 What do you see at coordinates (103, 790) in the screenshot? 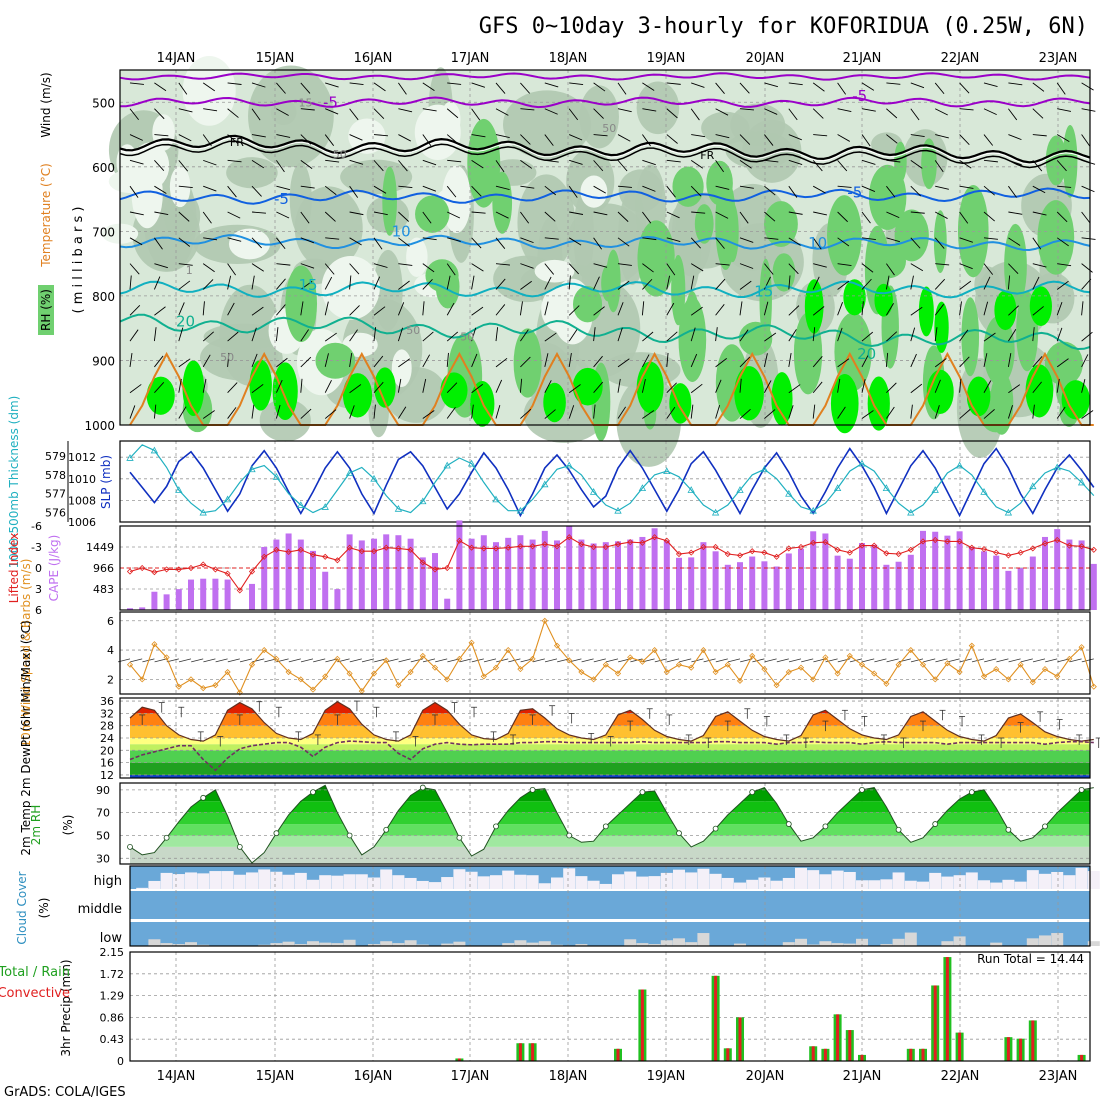
I see `rh-tick-label: 90` at bounding box center [103, 790].